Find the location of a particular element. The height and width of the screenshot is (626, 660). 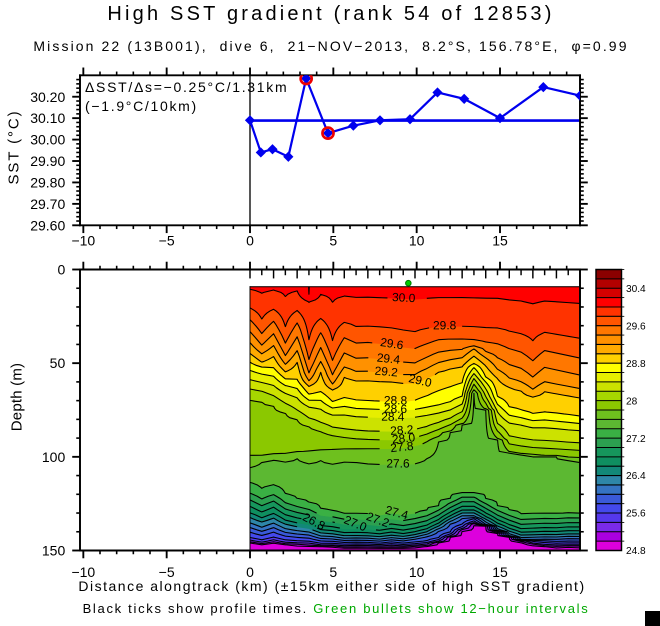

svg-text: 30.0 is located at coordinates (404, 297).